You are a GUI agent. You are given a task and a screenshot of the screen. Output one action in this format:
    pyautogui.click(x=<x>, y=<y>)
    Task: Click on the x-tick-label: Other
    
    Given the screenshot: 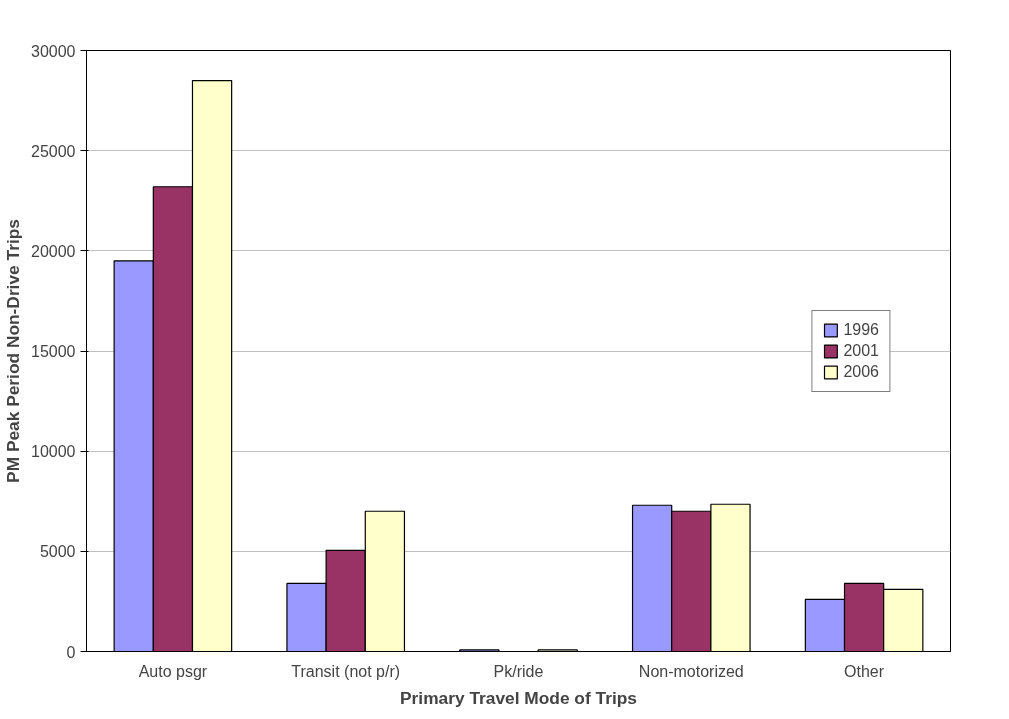 What is the action you would take?
    pyautogui.click(x=864, y=671)
    